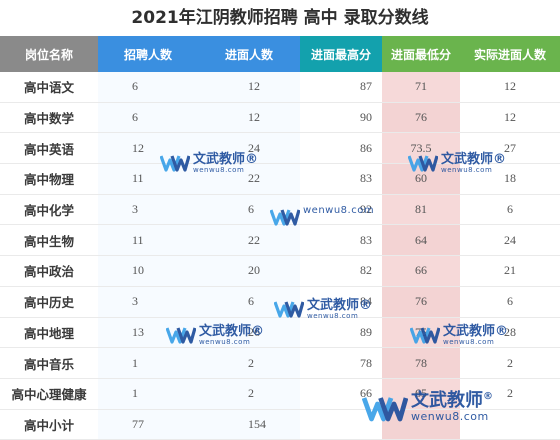  I want to click on header-actual-count: 实际进面人数, so click(510, 54).